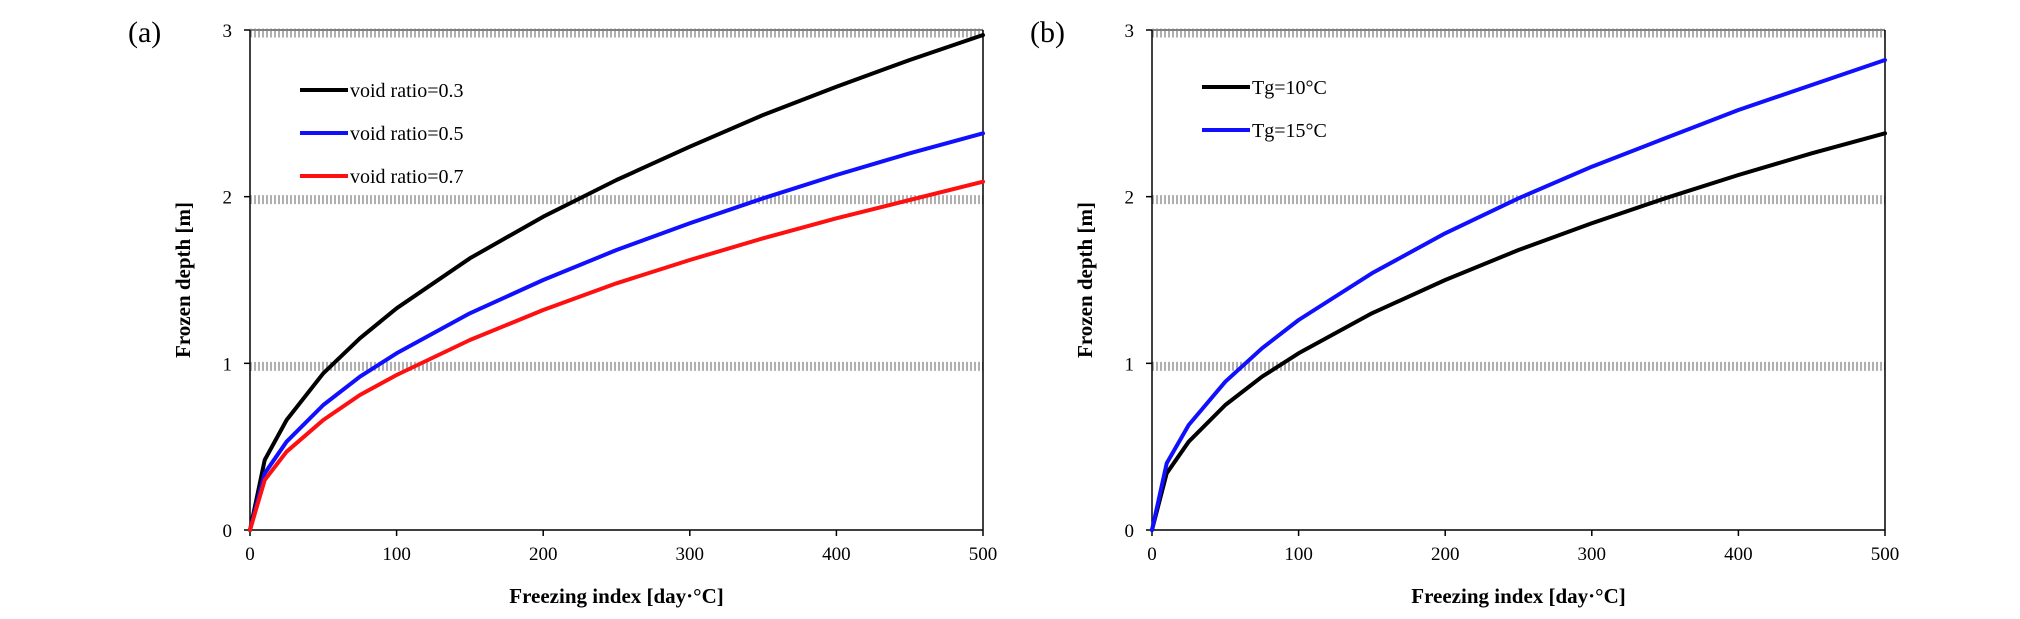 The height and width of the screenshot is (619, 2020). Describe the element at coordinates (407, 134) in the screenshot. I see `legend-label: void ratio=0.5` at that location.